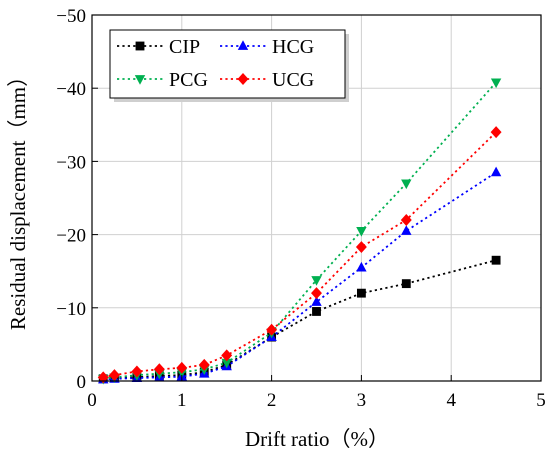 The width and height of the screenshot is (550, 457). Describe the element at coordinates (158, 47) in the screenshot. I see `legend-item-cip: CIP` at that location.